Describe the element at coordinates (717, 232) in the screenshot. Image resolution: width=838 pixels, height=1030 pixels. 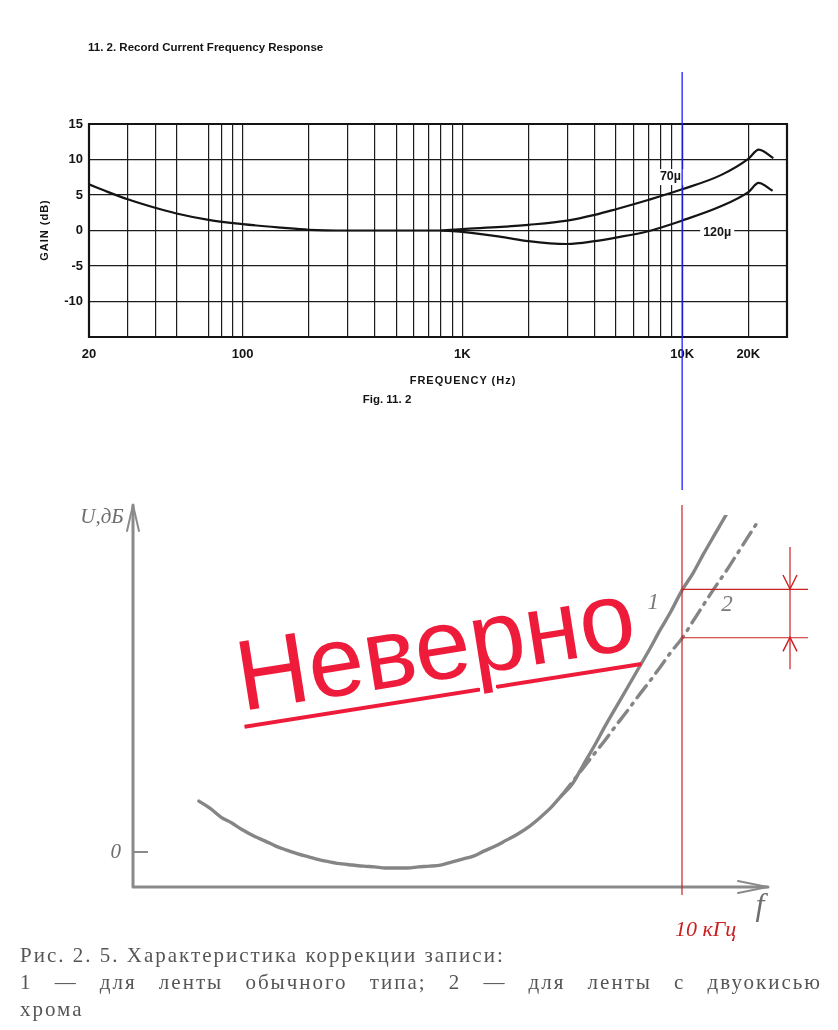
I see `series-label: 120µ` at that location.